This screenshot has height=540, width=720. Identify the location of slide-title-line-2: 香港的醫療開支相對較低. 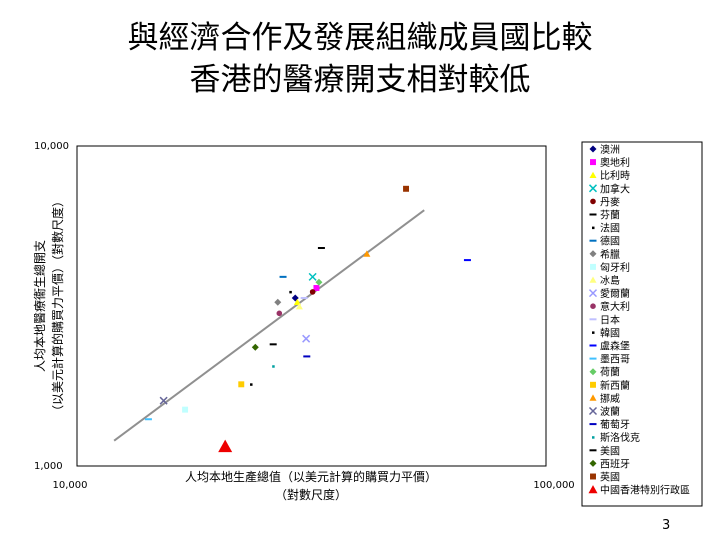
(360, 80).